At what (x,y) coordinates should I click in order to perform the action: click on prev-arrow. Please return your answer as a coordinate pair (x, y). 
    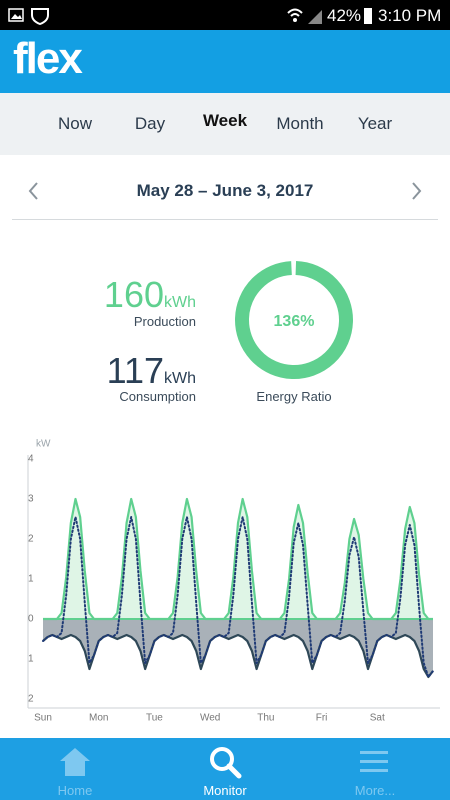
    Looking at the image, I should click on (34, 191).